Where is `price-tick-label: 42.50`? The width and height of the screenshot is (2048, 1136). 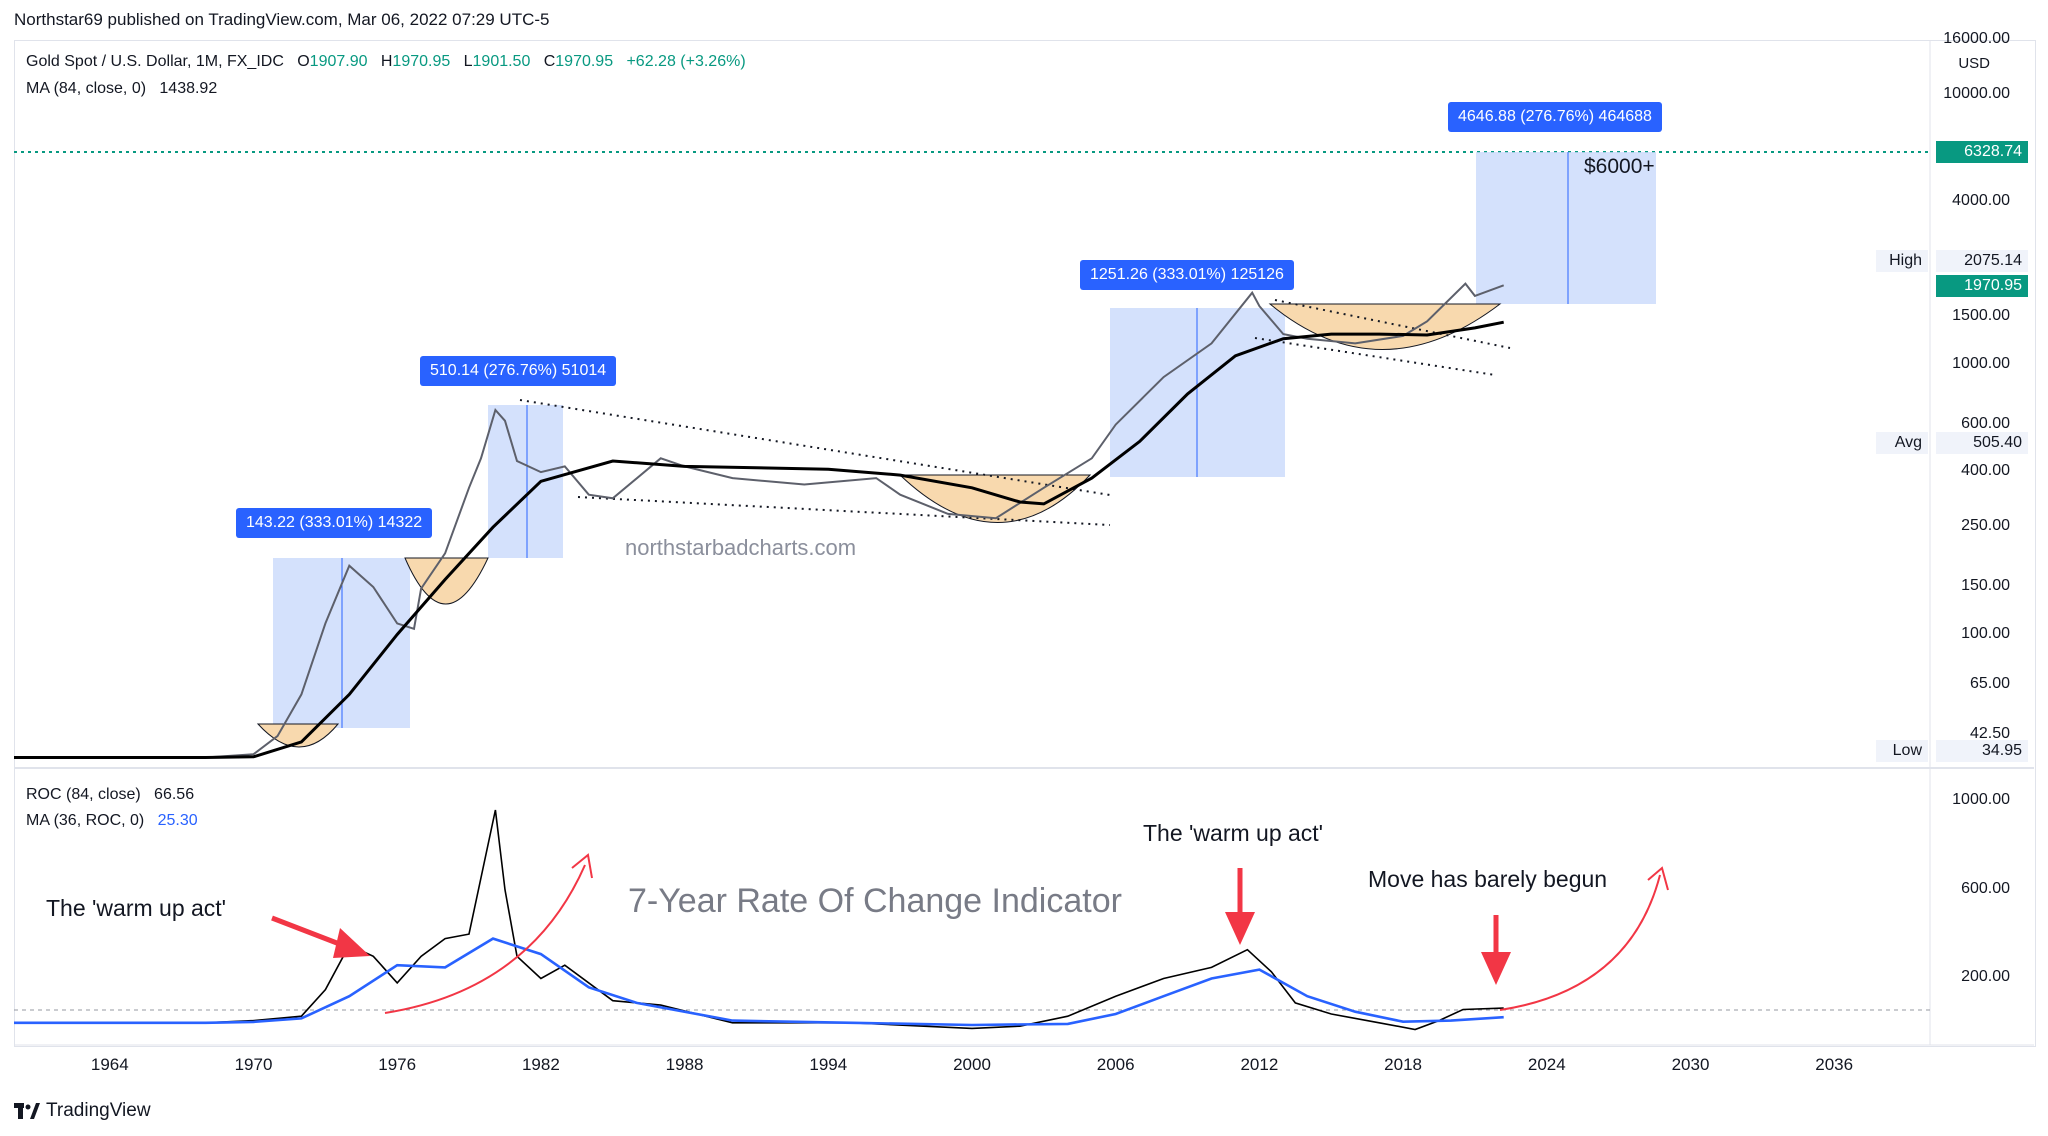 price-tick-label: 42.50 is located at coordinates (1989, 733).